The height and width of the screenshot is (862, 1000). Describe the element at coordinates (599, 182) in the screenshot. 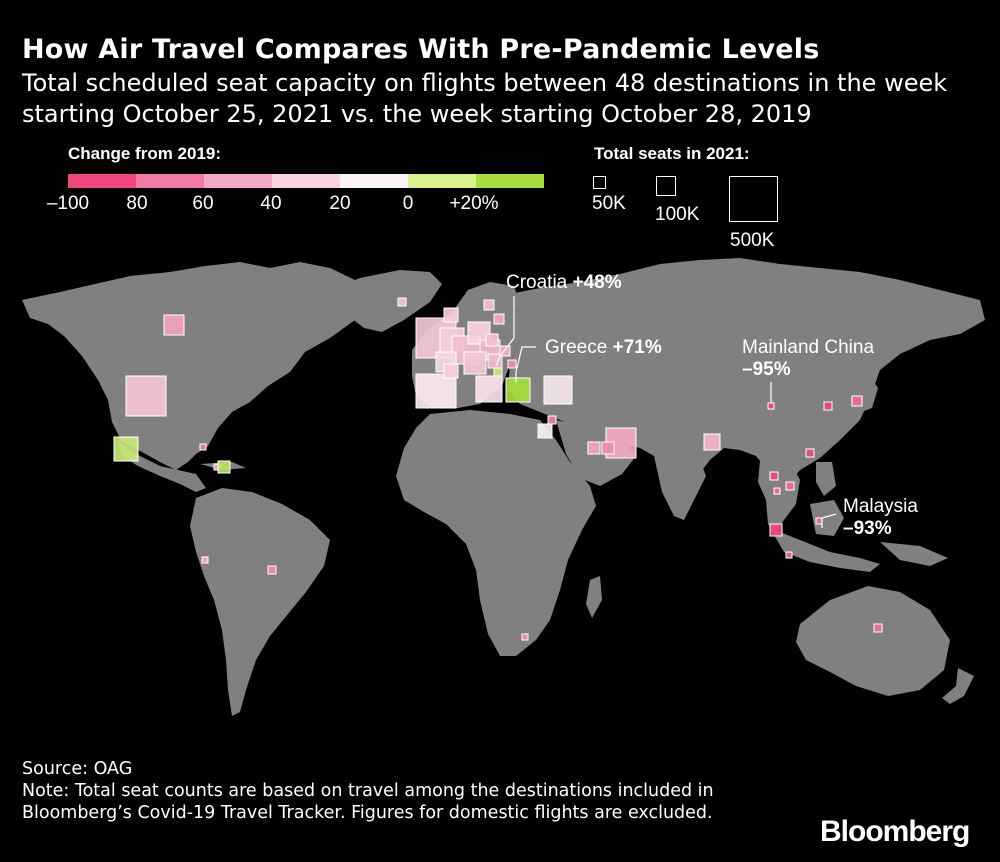

I see `size-legend-box-50k` at that location.